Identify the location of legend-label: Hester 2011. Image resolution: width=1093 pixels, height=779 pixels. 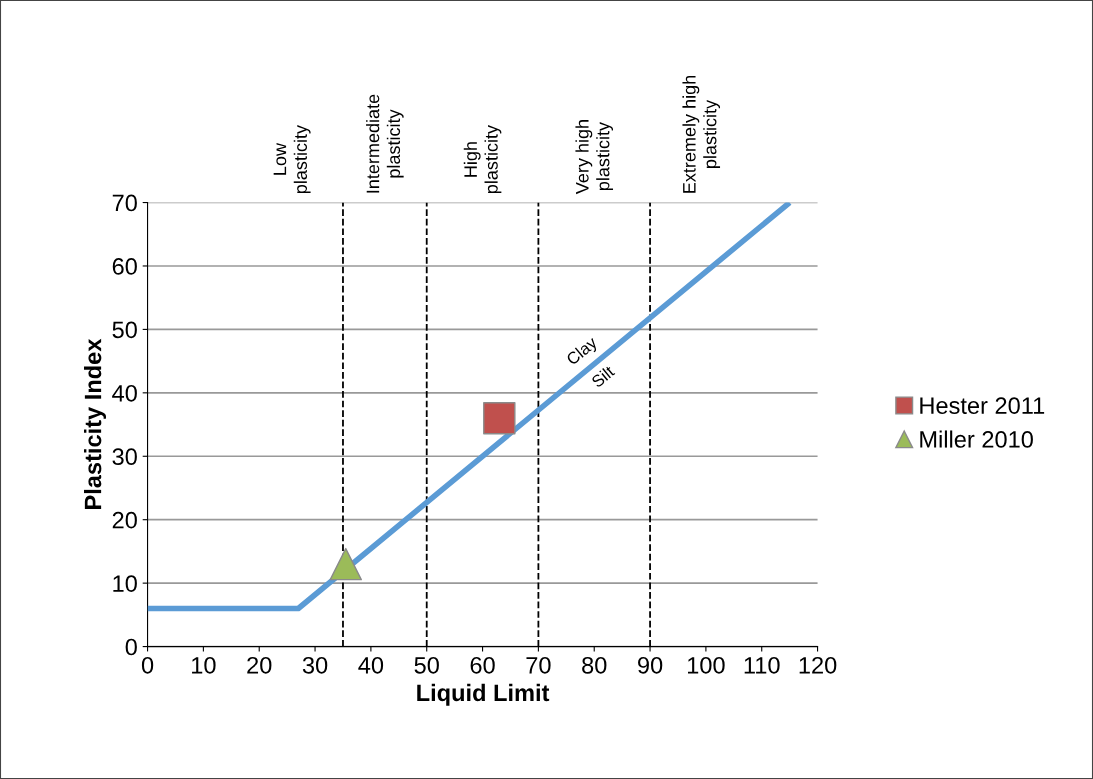
(982, 405).